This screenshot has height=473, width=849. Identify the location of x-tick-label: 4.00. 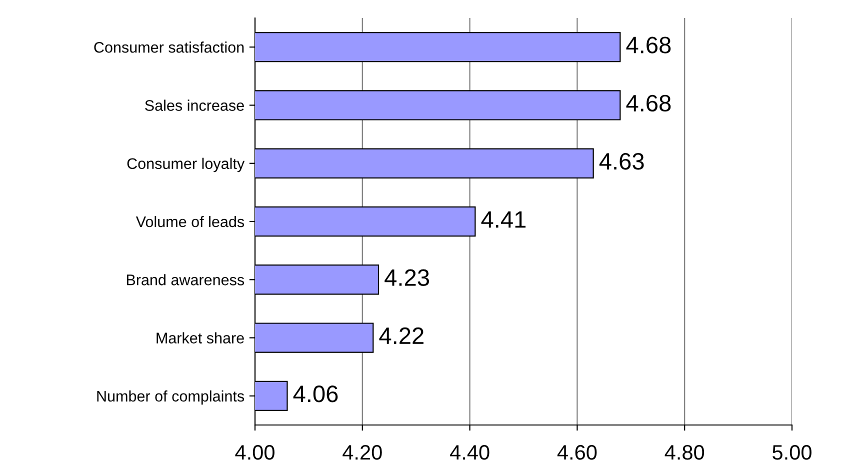
(254, 452).